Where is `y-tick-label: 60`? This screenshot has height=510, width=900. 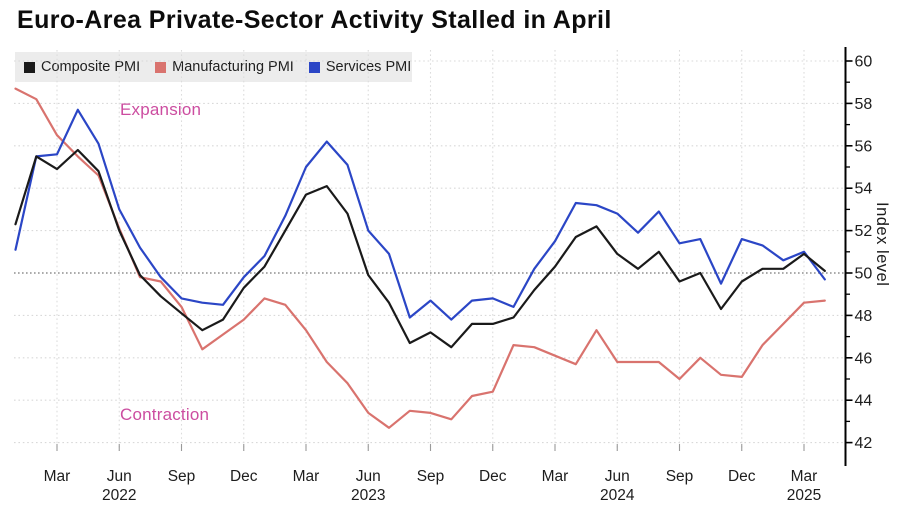 y-tick-label: 60 is located at coordinates (864, 62).